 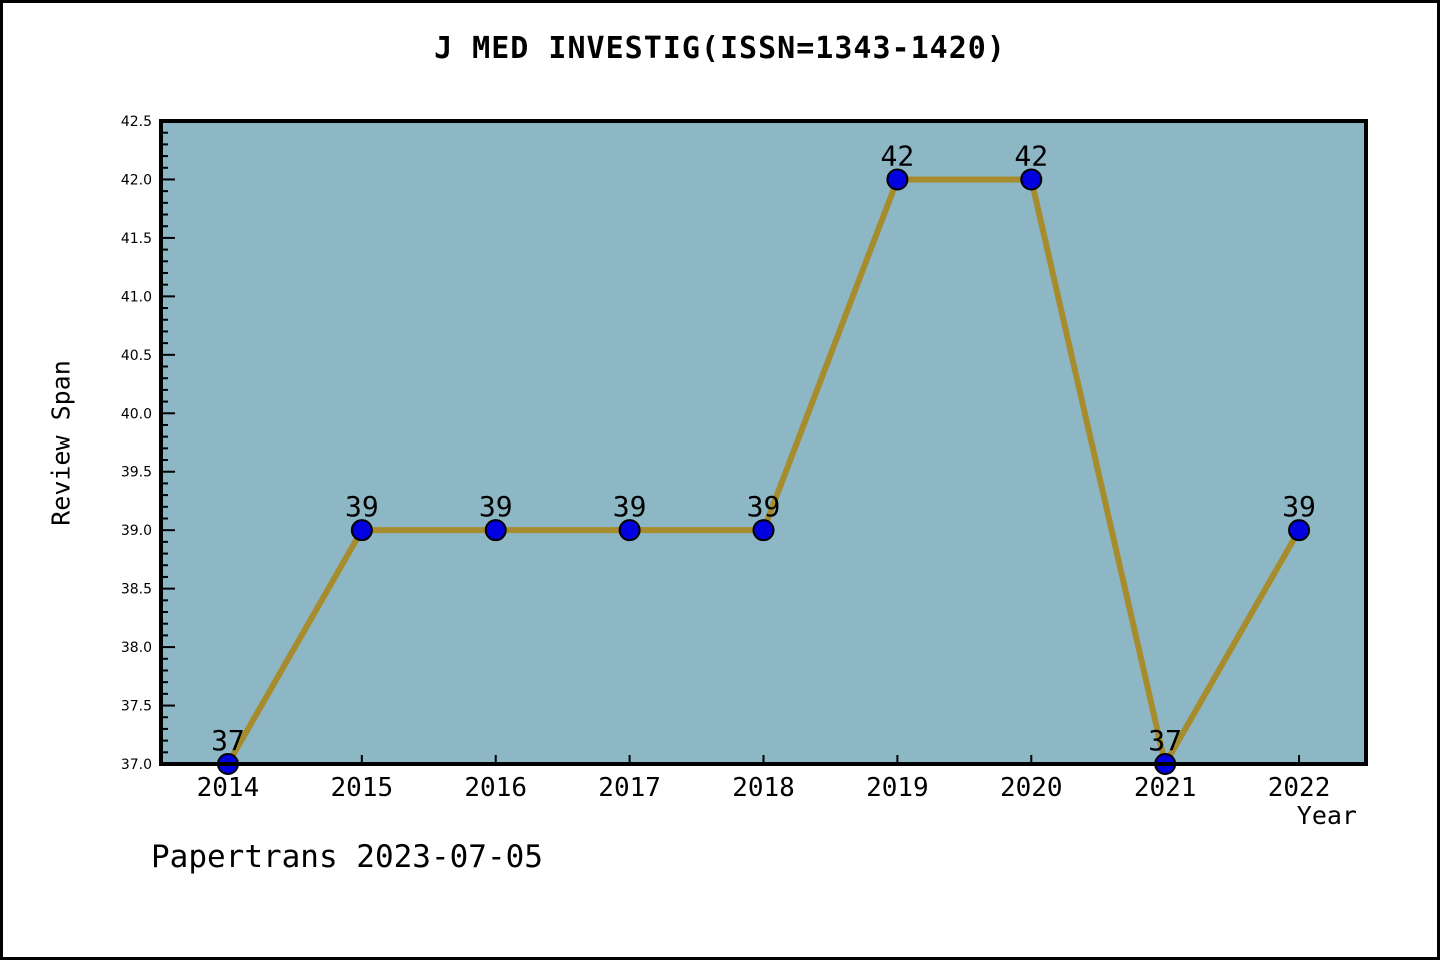 What do you see at coordinates (136, 414) in the screenshot?
I see `y-tick-label: 40.0` at bounding box center [136, 414].